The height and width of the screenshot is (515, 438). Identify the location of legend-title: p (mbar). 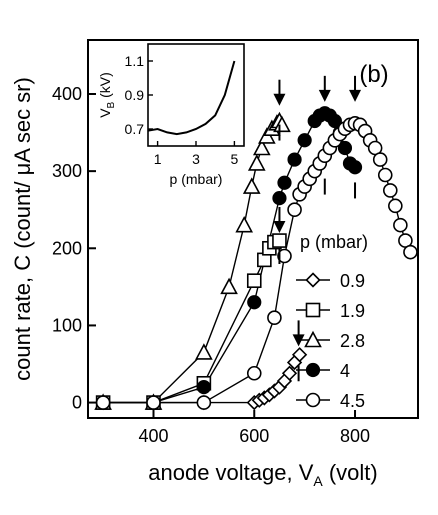
(334, 242).